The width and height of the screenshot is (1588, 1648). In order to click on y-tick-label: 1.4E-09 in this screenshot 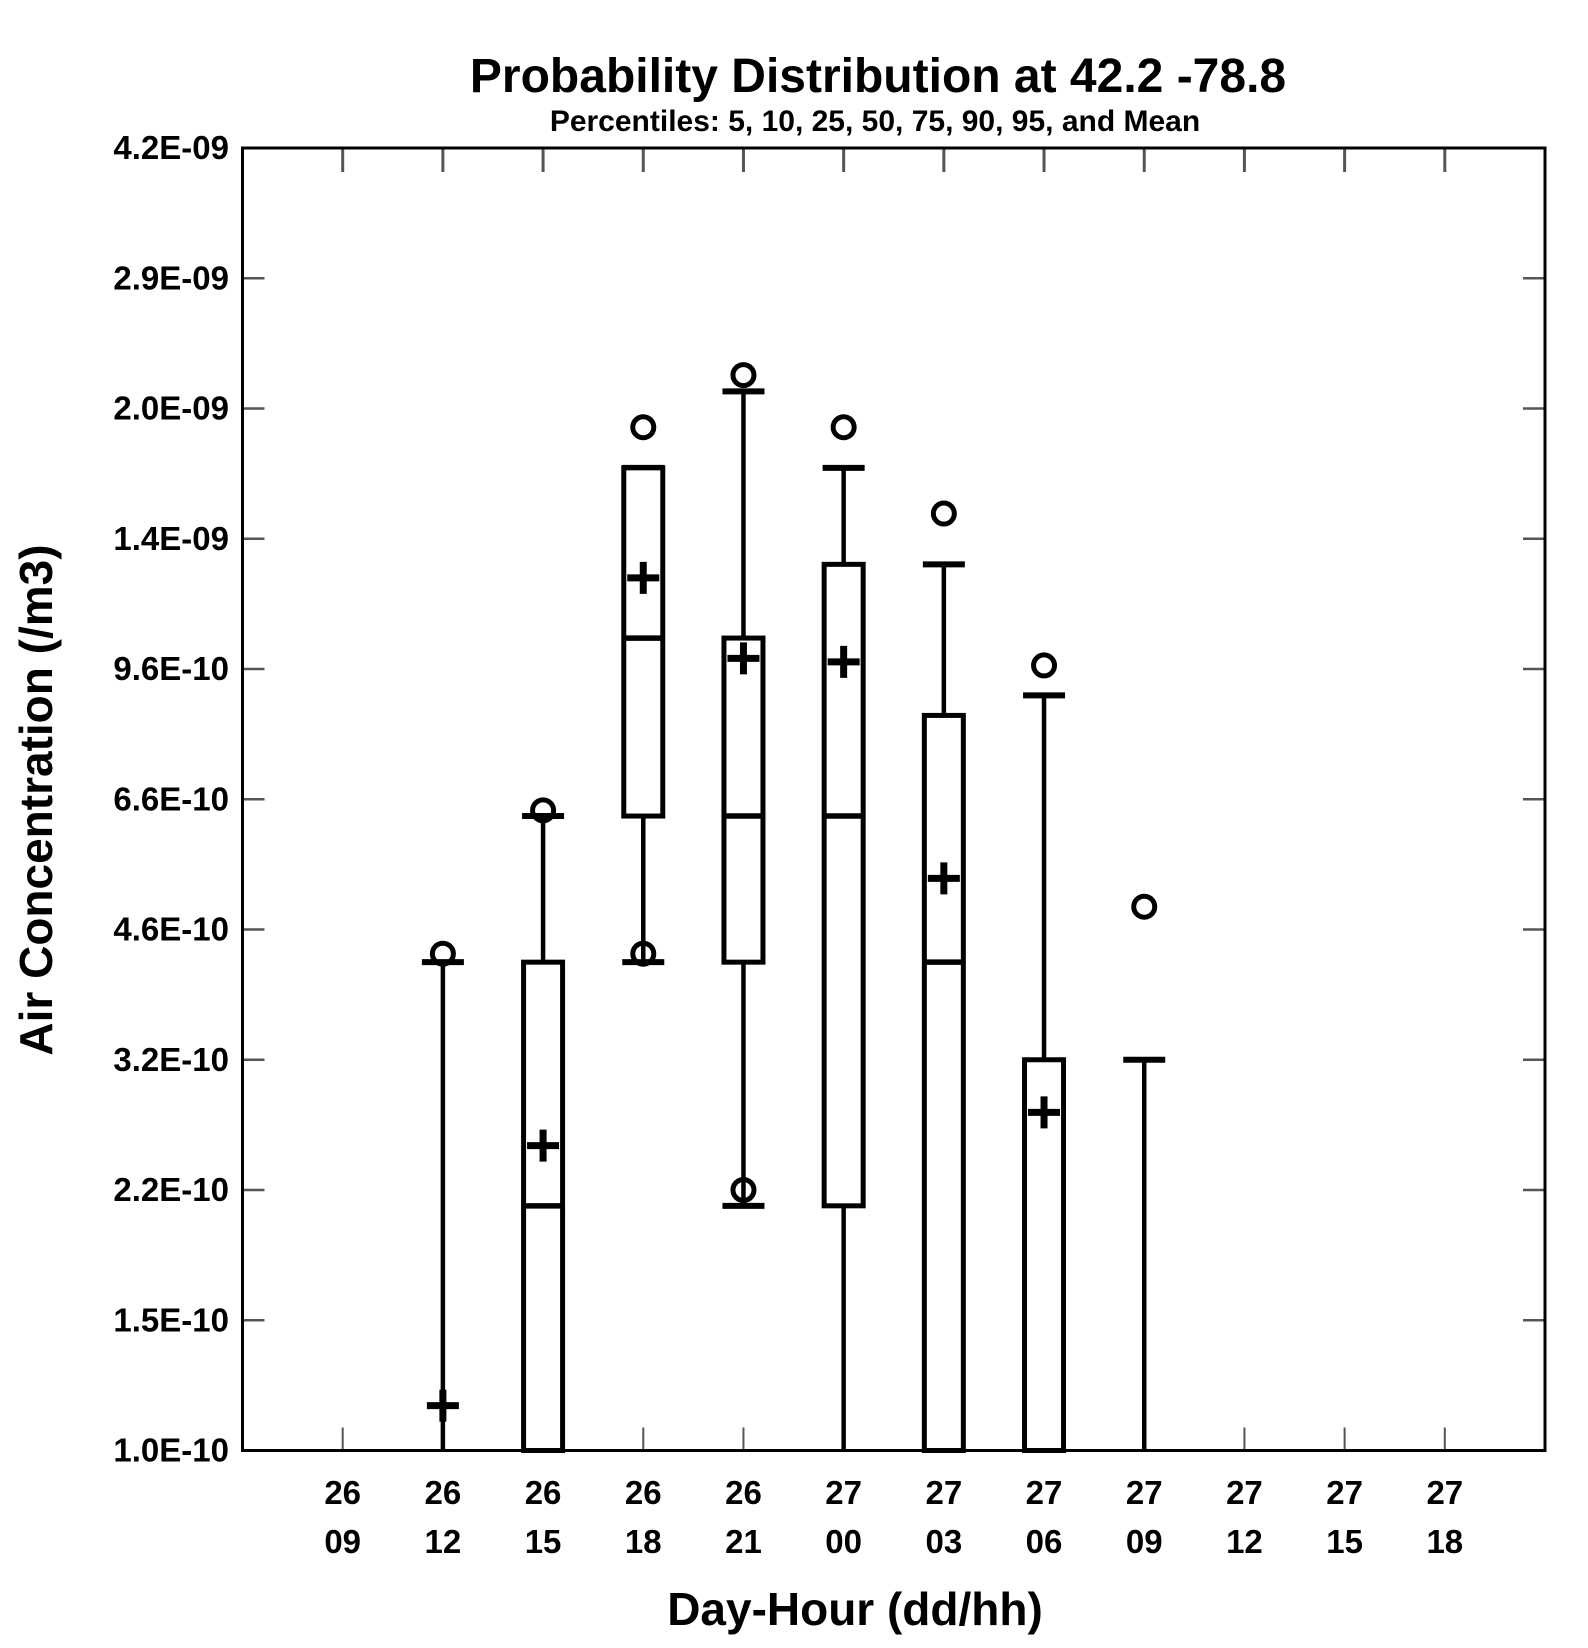, I will do `click(171, 538)`.